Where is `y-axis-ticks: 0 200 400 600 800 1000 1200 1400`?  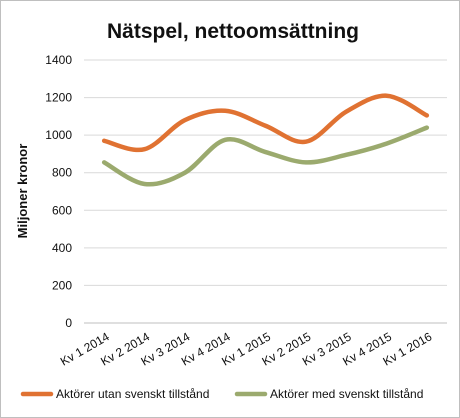 y-axis-ticks: 0 200 400 600 800 1000 1200 1400 is located at coordinates (58, 191).